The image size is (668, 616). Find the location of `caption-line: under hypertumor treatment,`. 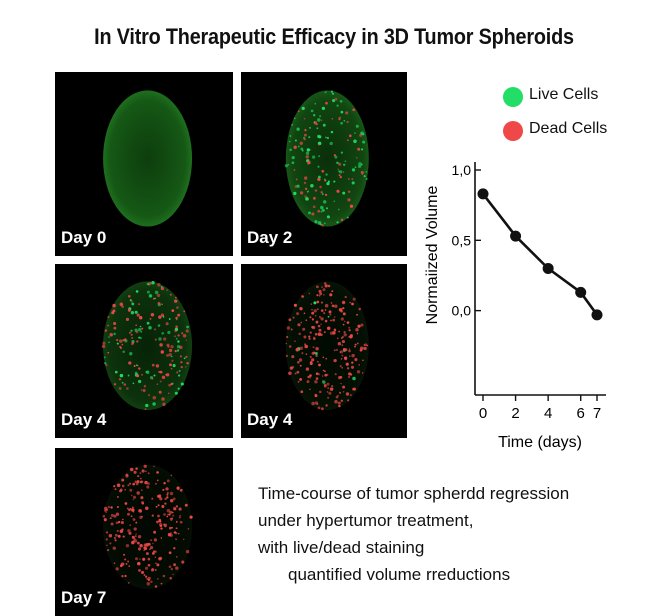

caption-line: under hypertumor treatment, is located at coordinates (366, 520).